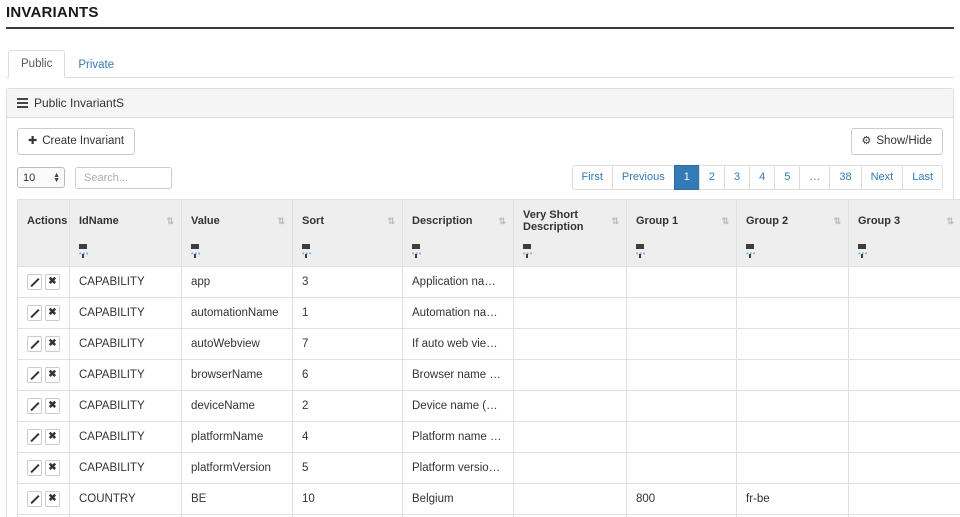  What do you see at coordinates (896, 141) in the screenshot?
I see `show-hide-button: ⚙ Show/Hide` at bounding box center [896, 141].